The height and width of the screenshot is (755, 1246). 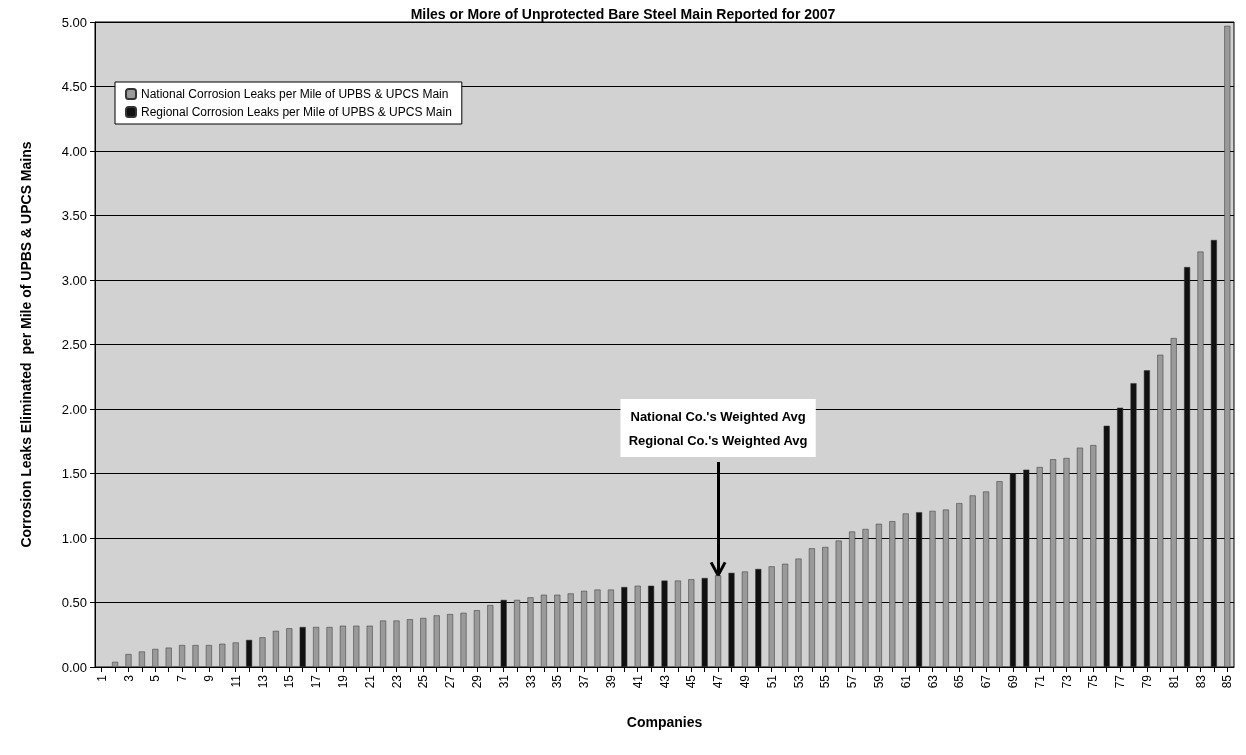 I want to click on x-tick-label: 5, so click(x=155, y=678).